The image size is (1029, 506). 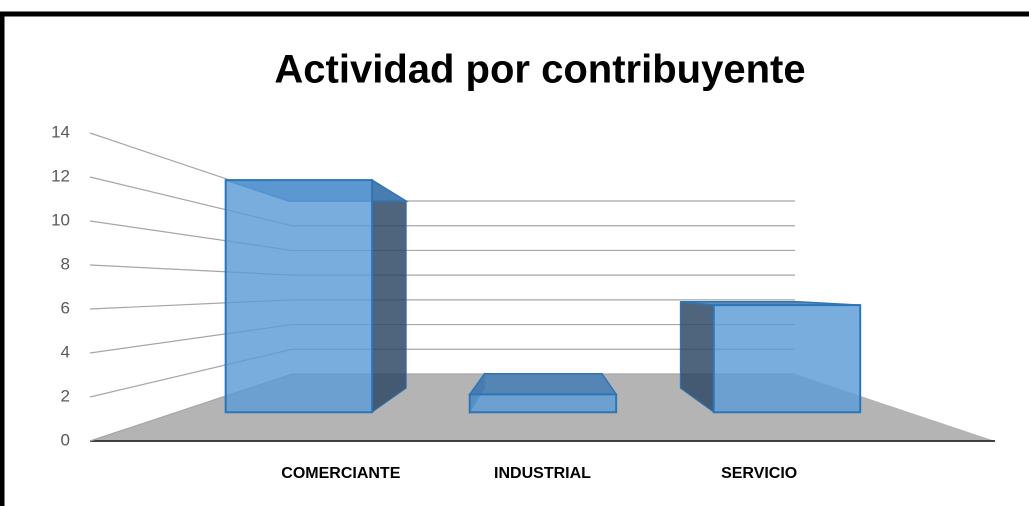 What do you see at coordinates (60, 219) in the screenshot?
I see `y-tick-label: 10` at bounding box center [60, 219].